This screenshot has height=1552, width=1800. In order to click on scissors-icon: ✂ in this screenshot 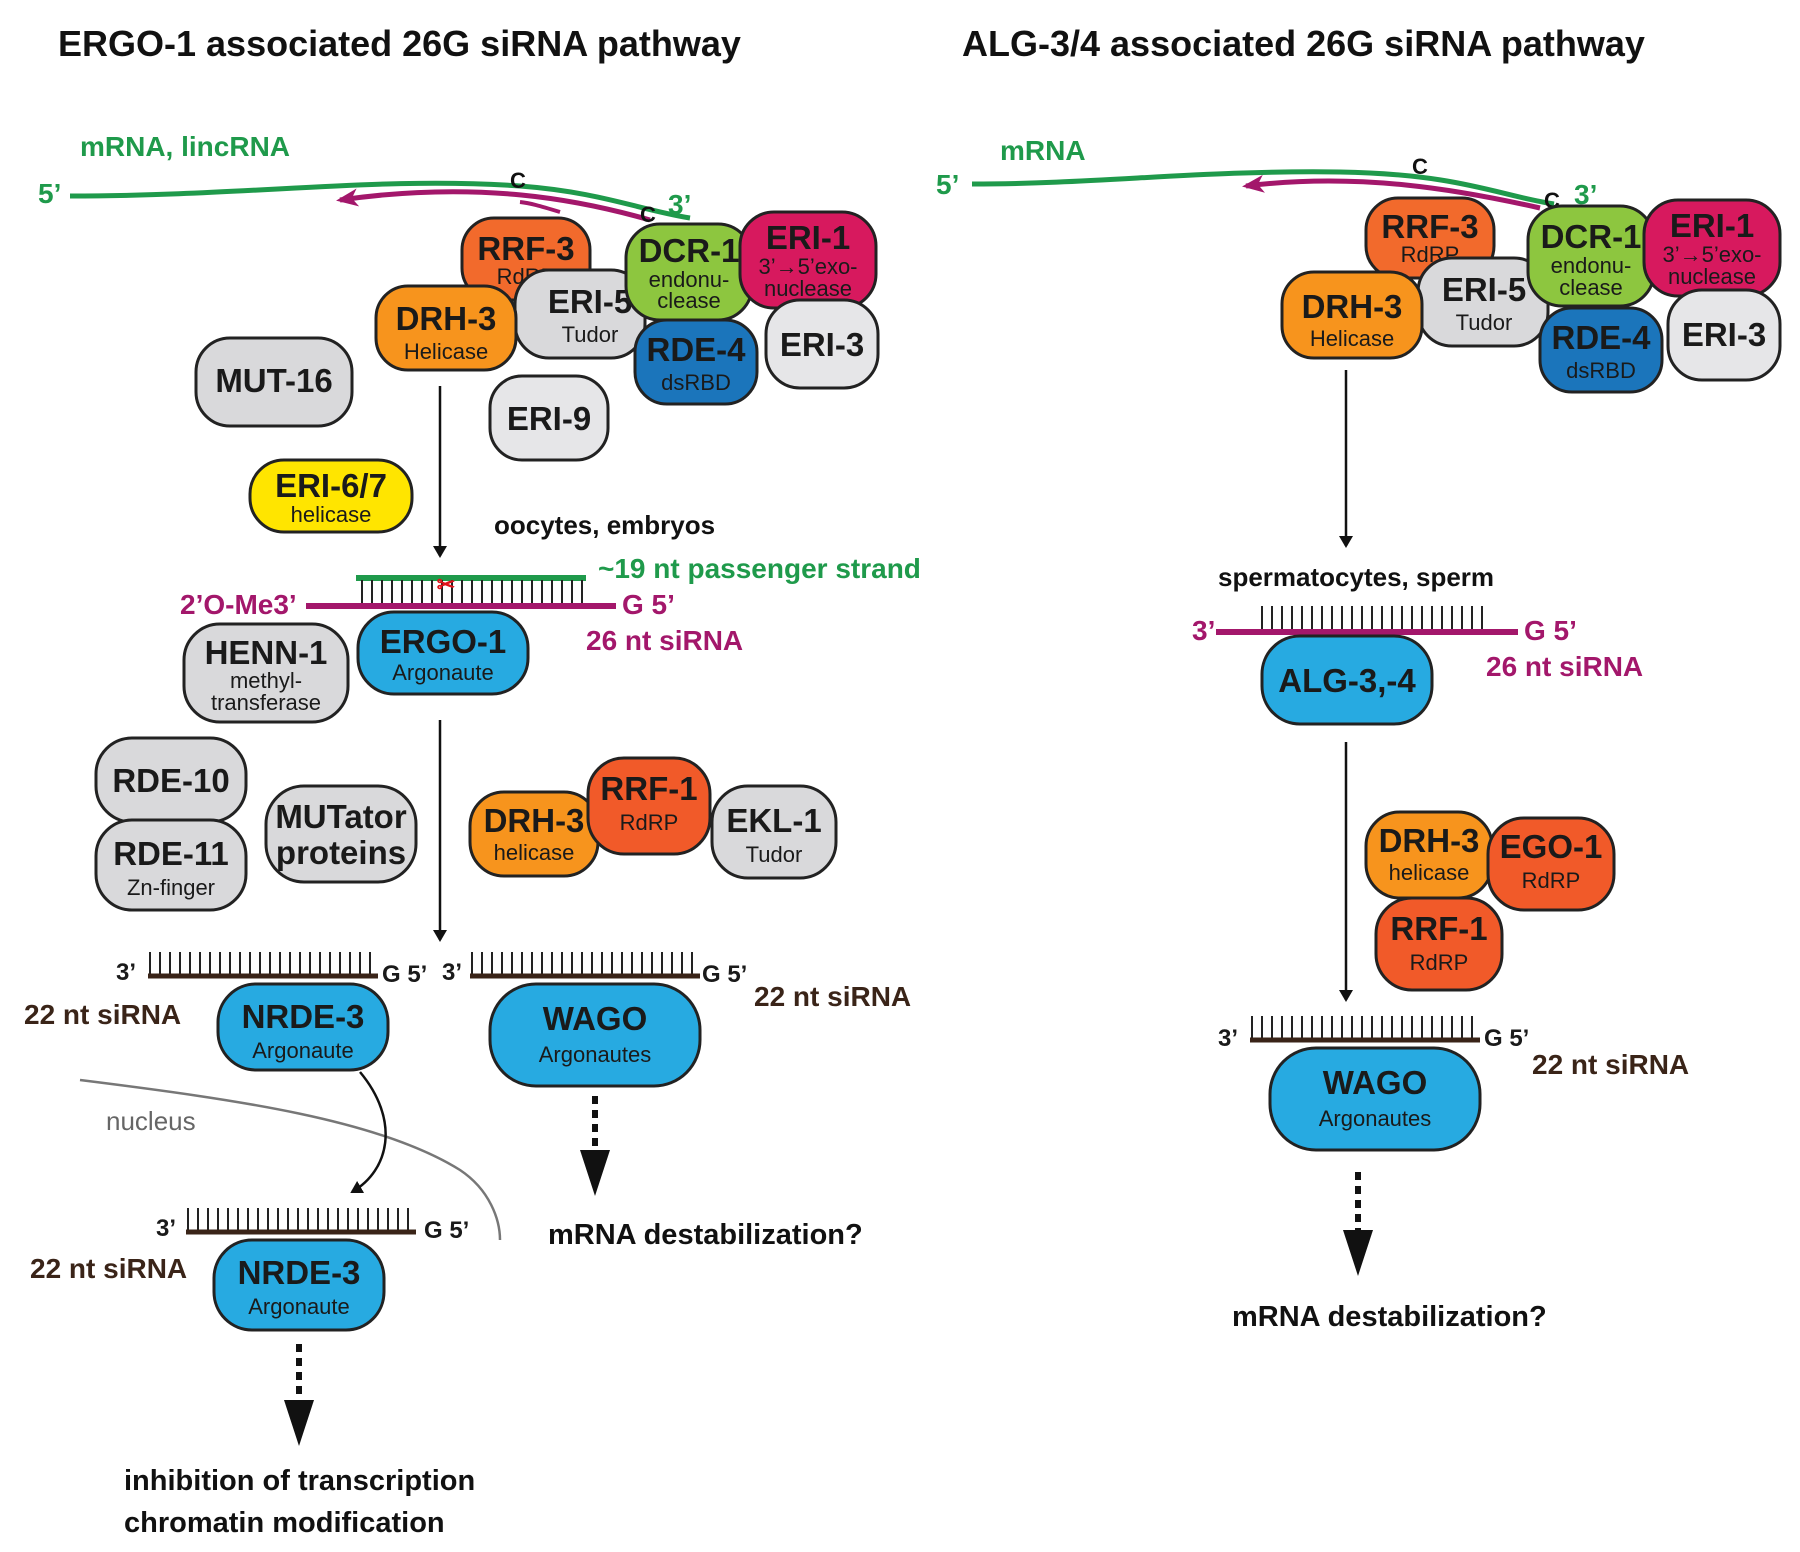, I will do `click(446, 584)`.